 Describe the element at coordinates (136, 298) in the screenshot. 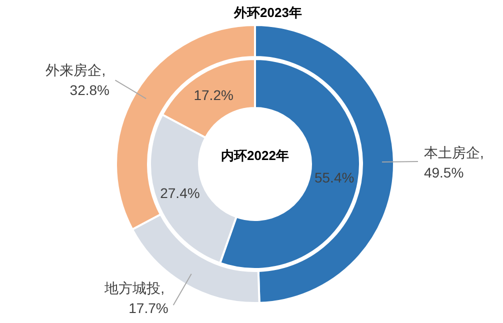

I see `slice-label: 地方城投, 17.7%` at that location.